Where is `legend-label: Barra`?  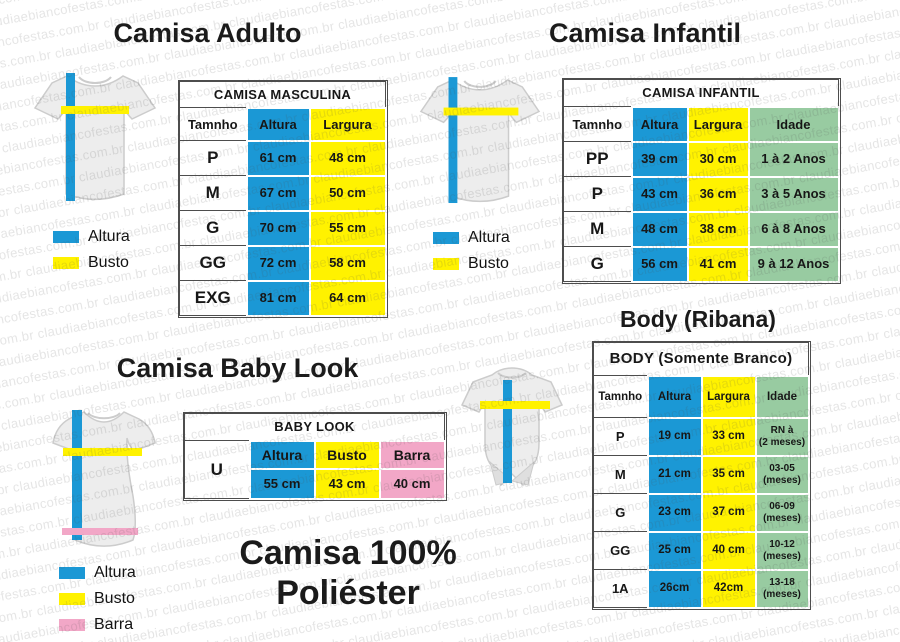 legend-label: Barra is located at coordinates (114, 624).